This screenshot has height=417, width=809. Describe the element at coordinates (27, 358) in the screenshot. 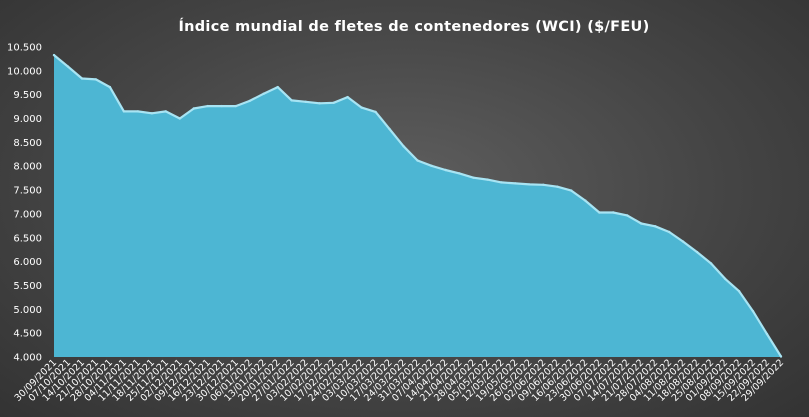

I see `y-tick-label: 4.000` at that location.